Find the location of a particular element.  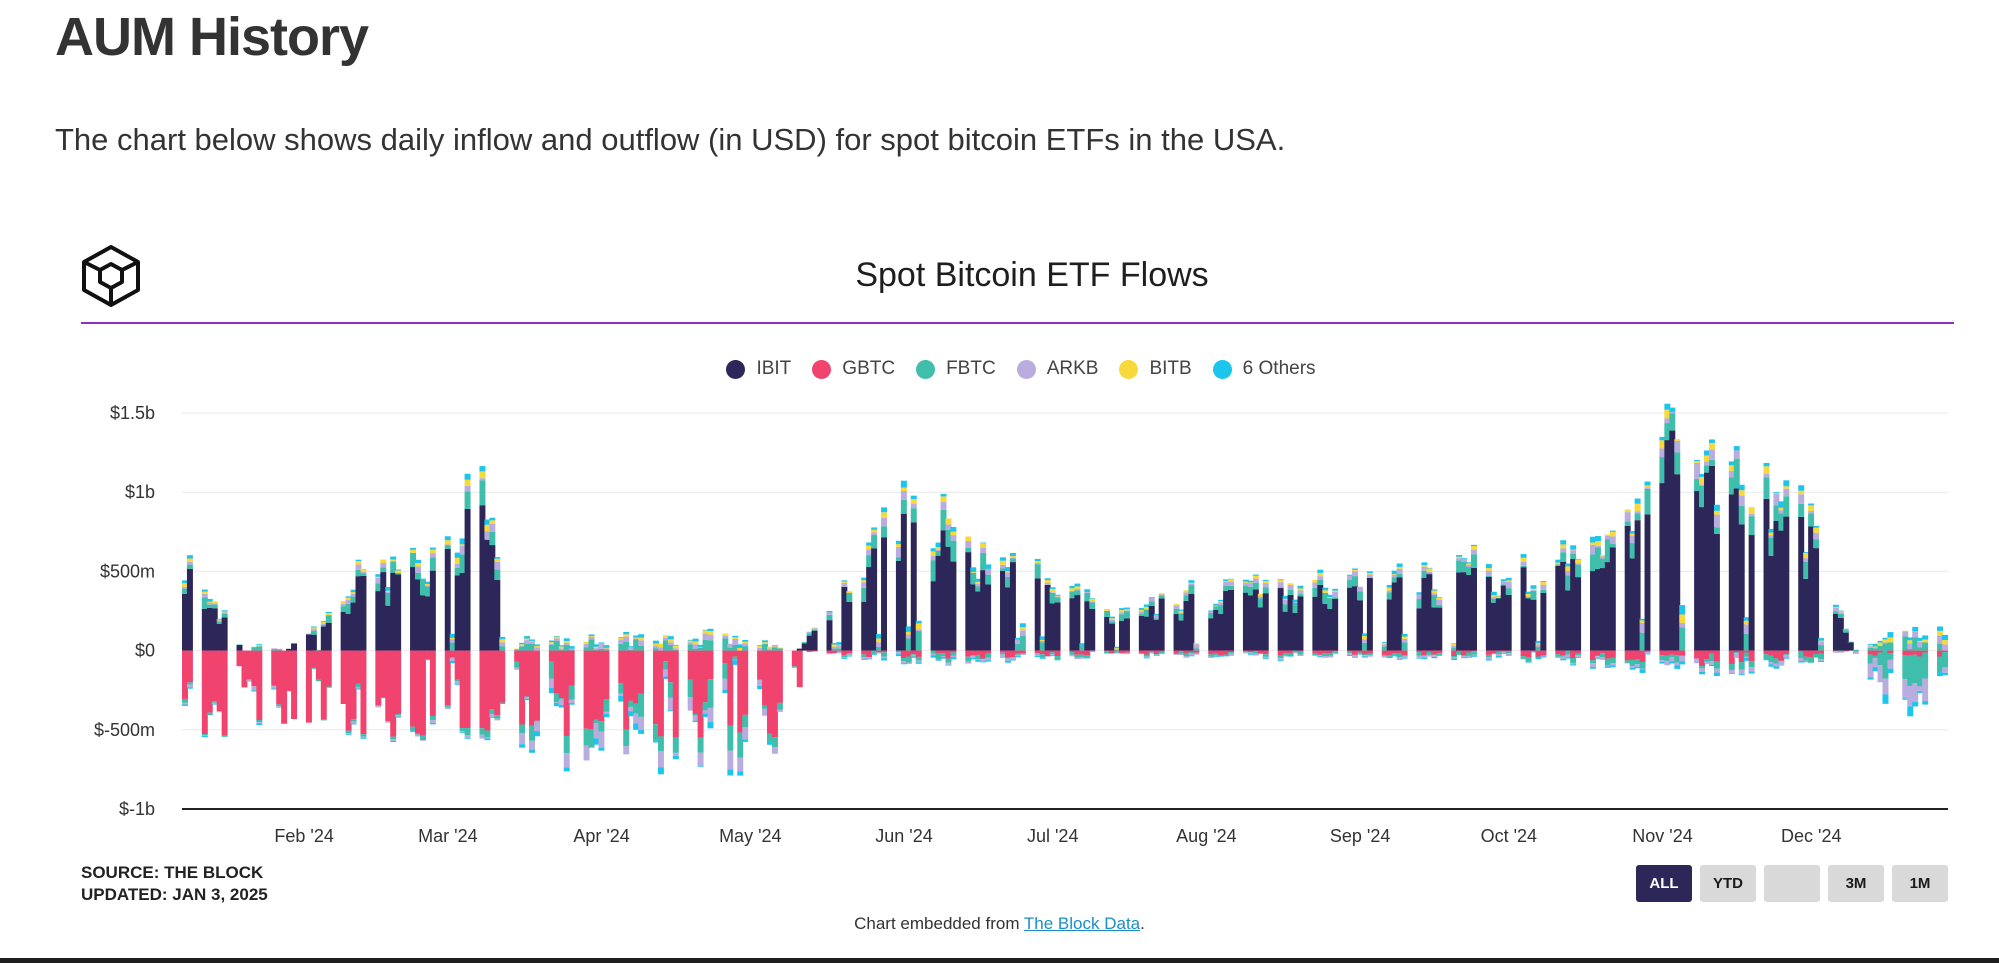

legend-item: BITB is located at coordinates (1155, 369).